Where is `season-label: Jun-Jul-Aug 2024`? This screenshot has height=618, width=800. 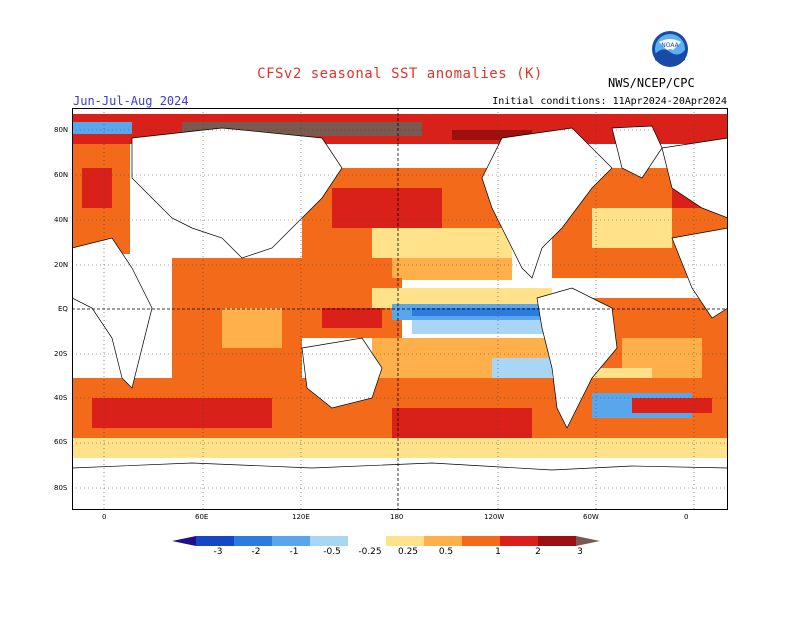
season-label: Jun-Jul-Aug 2024 is located at coordinates (131, 101).